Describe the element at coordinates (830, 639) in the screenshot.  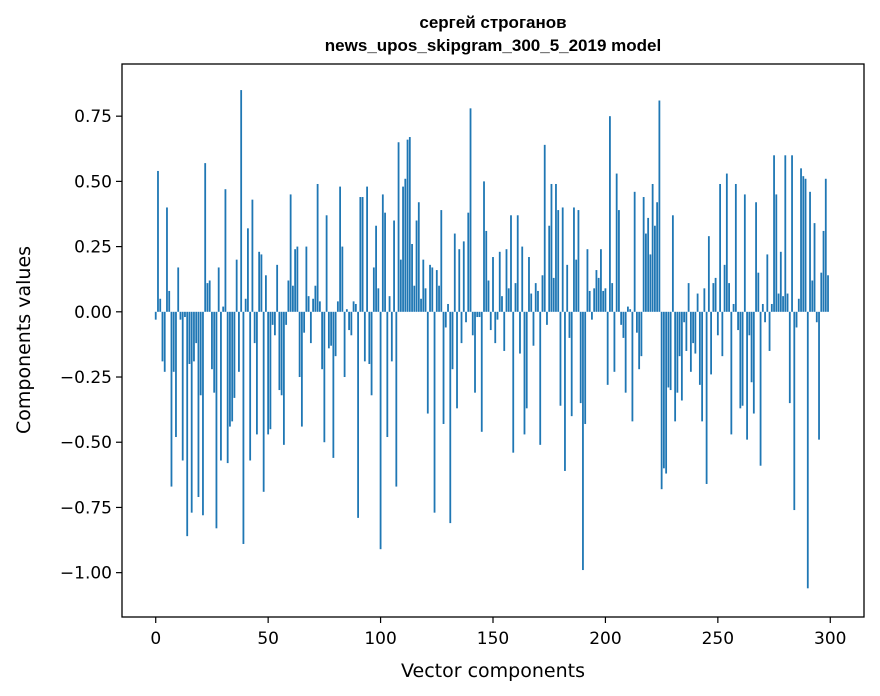
I see `x-tick-label: 300` at that location.